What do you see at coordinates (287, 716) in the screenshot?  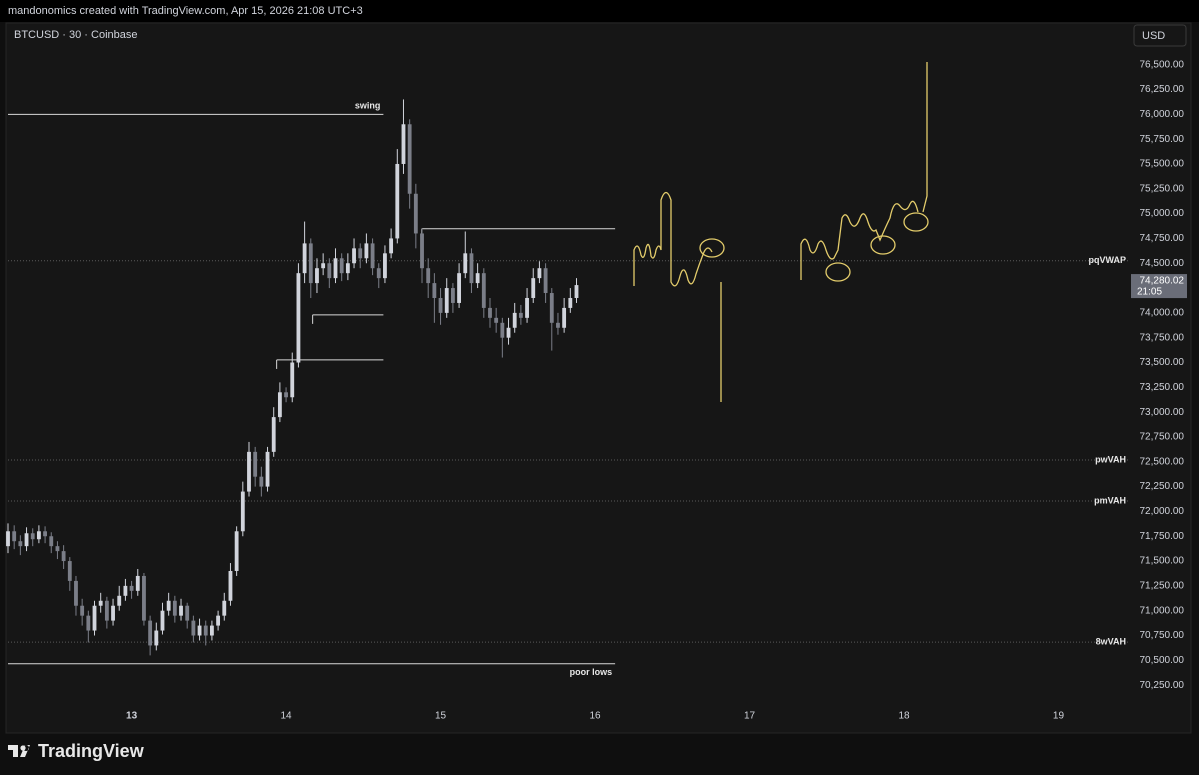 I see `x-tick-label: 14` at bounding box center [287, 716].